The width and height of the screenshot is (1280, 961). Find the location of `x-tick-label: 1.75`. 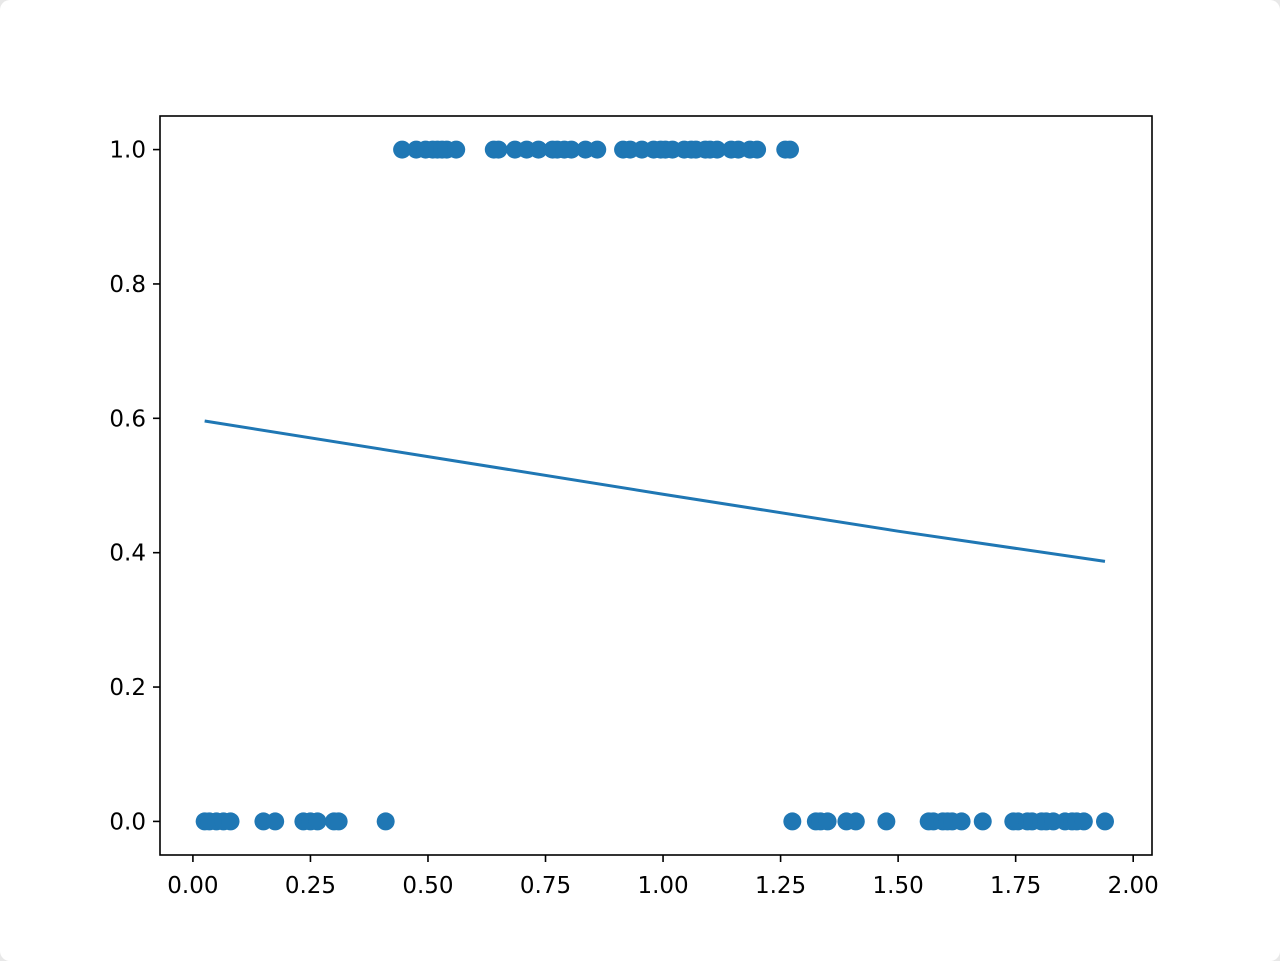

x-tick-label: 1.75 is located at coordinates (1015, 886).